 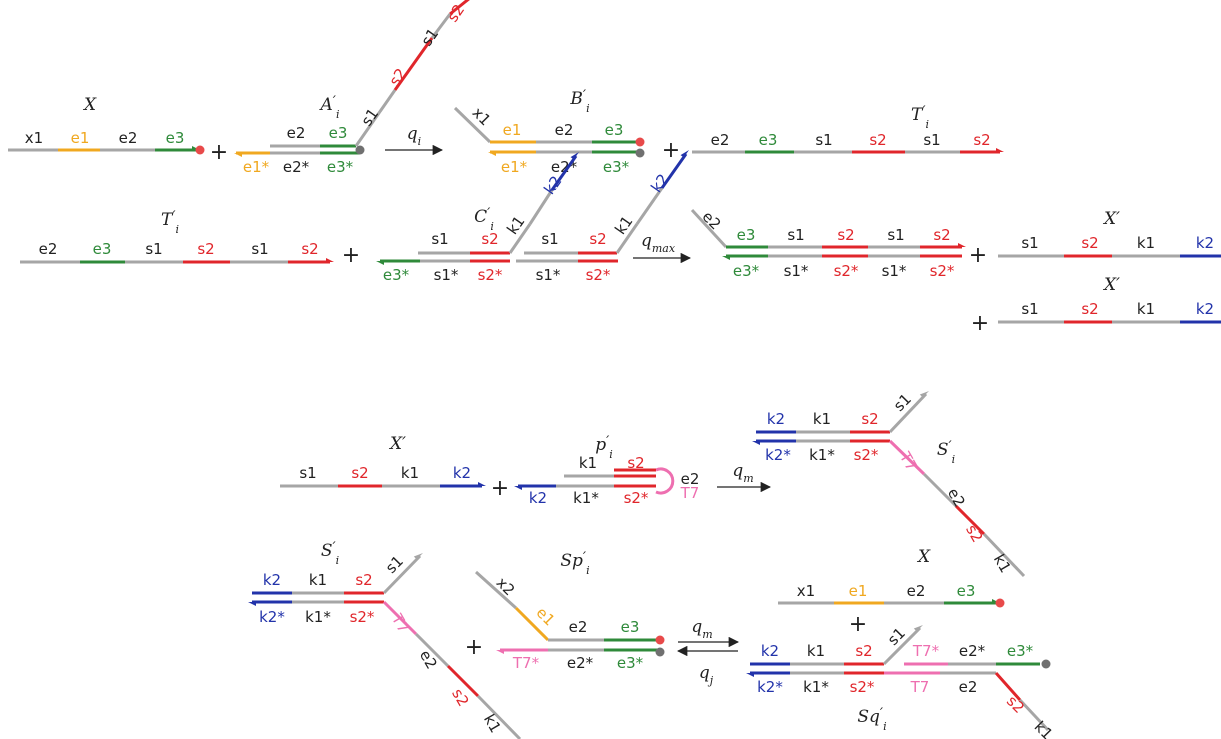 What do you see at coordinates (604, 447) in the screenshot?
I see `species-label-p-i: p′i` at bounding box center [604, 447].